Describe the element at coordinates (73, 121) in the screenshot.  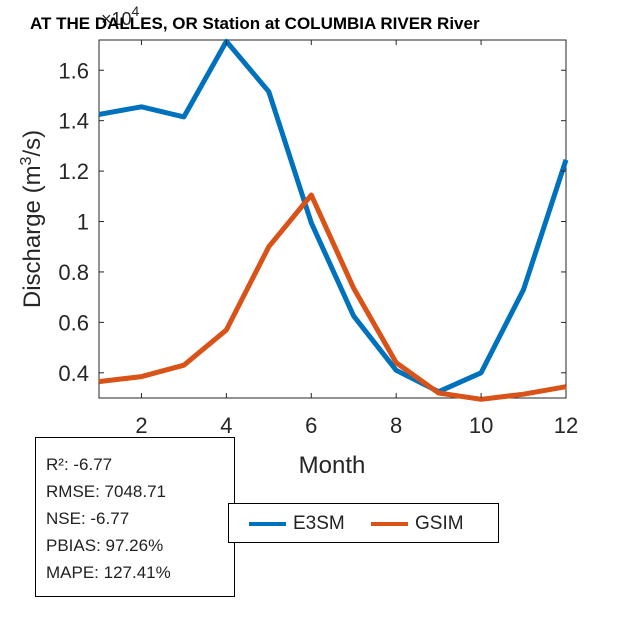
I see `y-tick-label: 1.4` at that location.